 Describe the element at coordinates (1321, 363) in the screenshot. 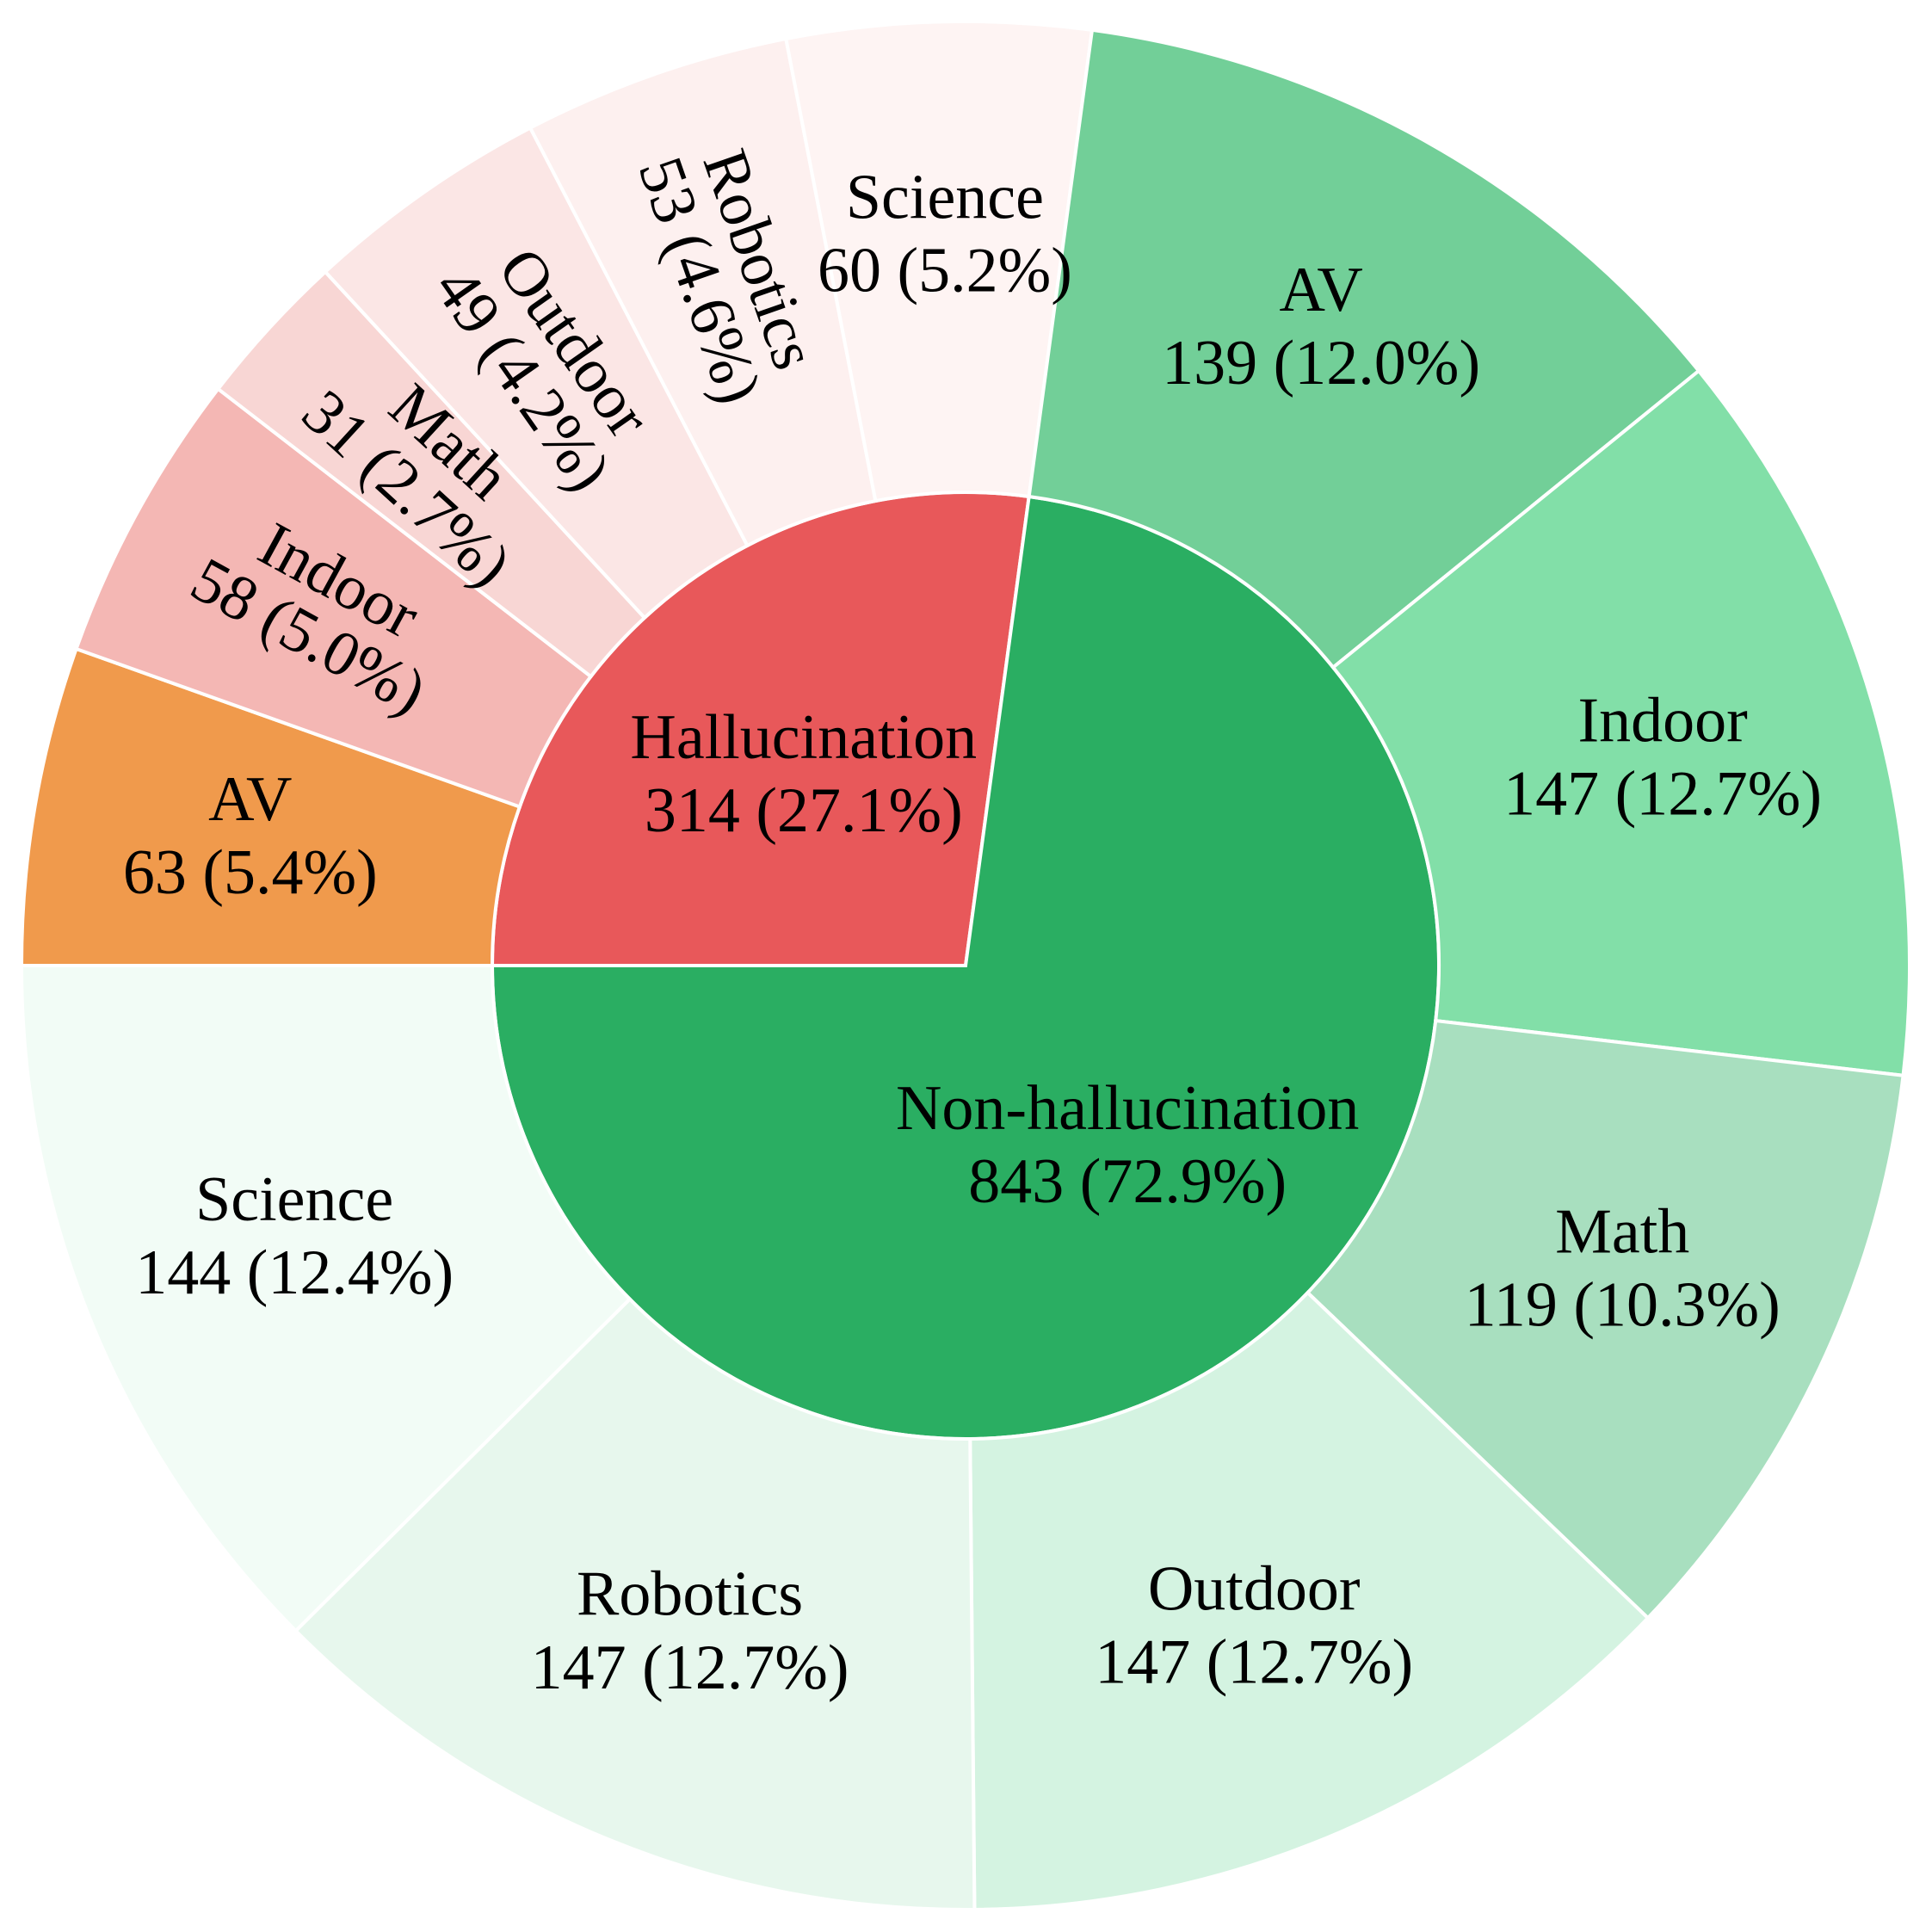

I see `outer-label-line: 139 (12.0%)` at that location.